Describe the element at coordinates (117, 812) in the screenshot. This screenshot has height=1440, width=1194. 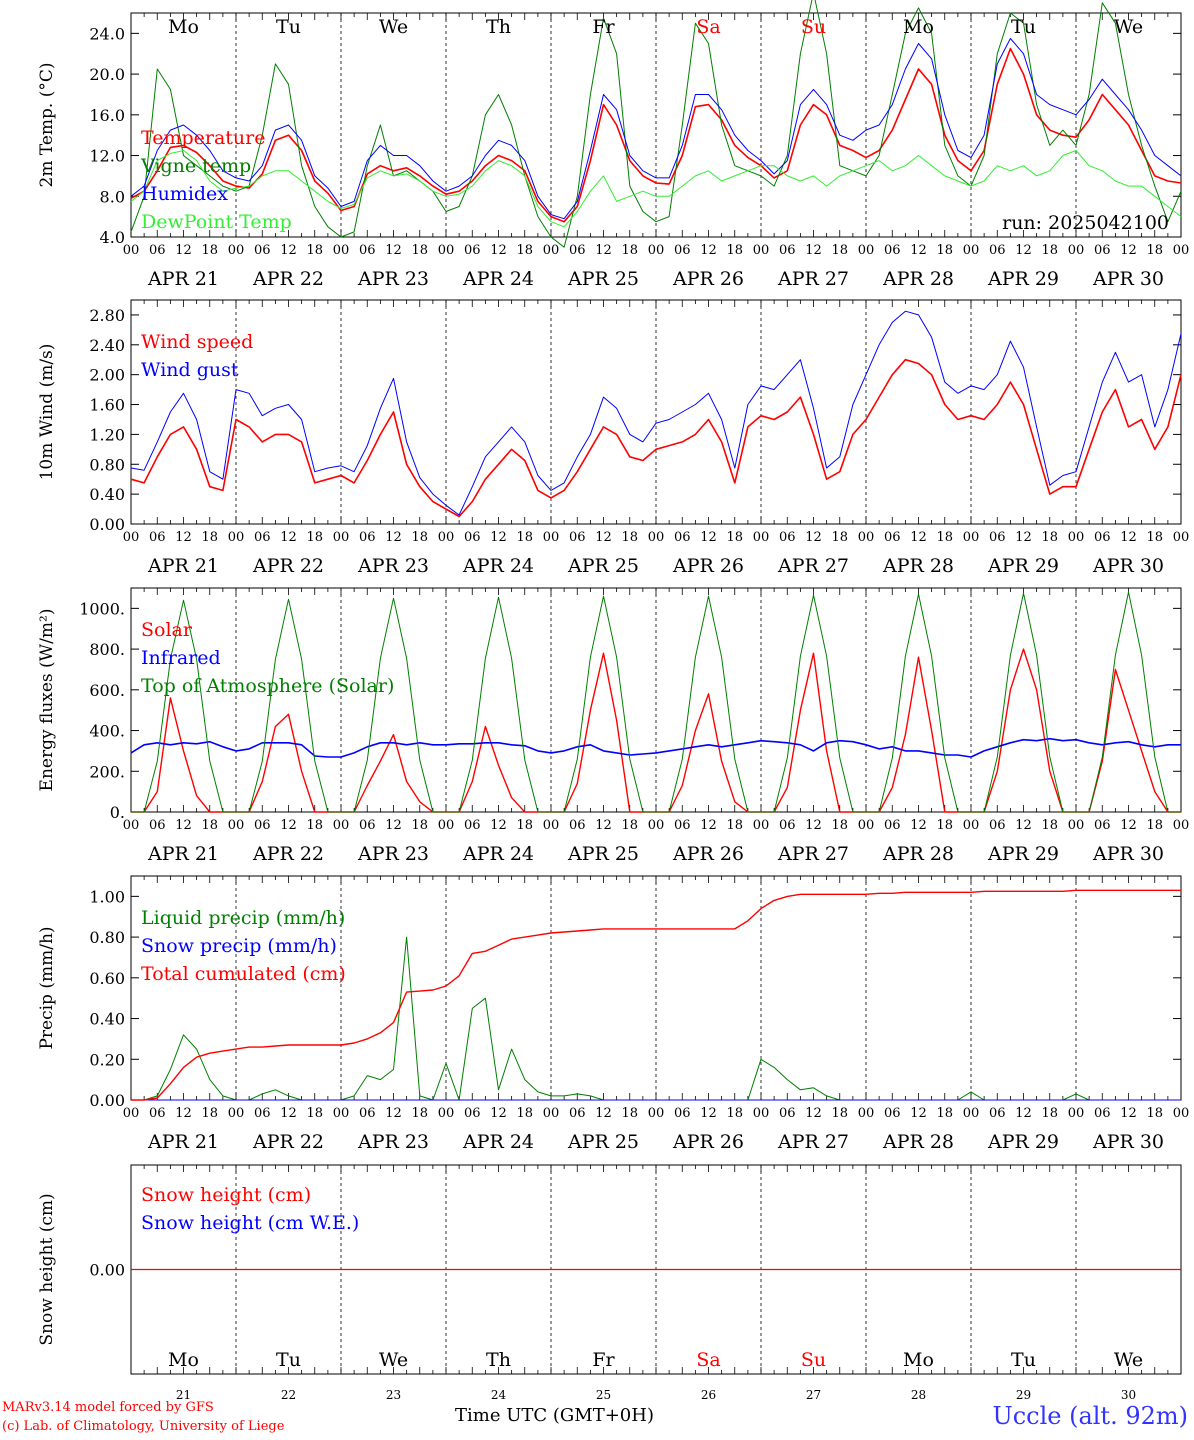
I see `y-tick-label: 0.` at that location.